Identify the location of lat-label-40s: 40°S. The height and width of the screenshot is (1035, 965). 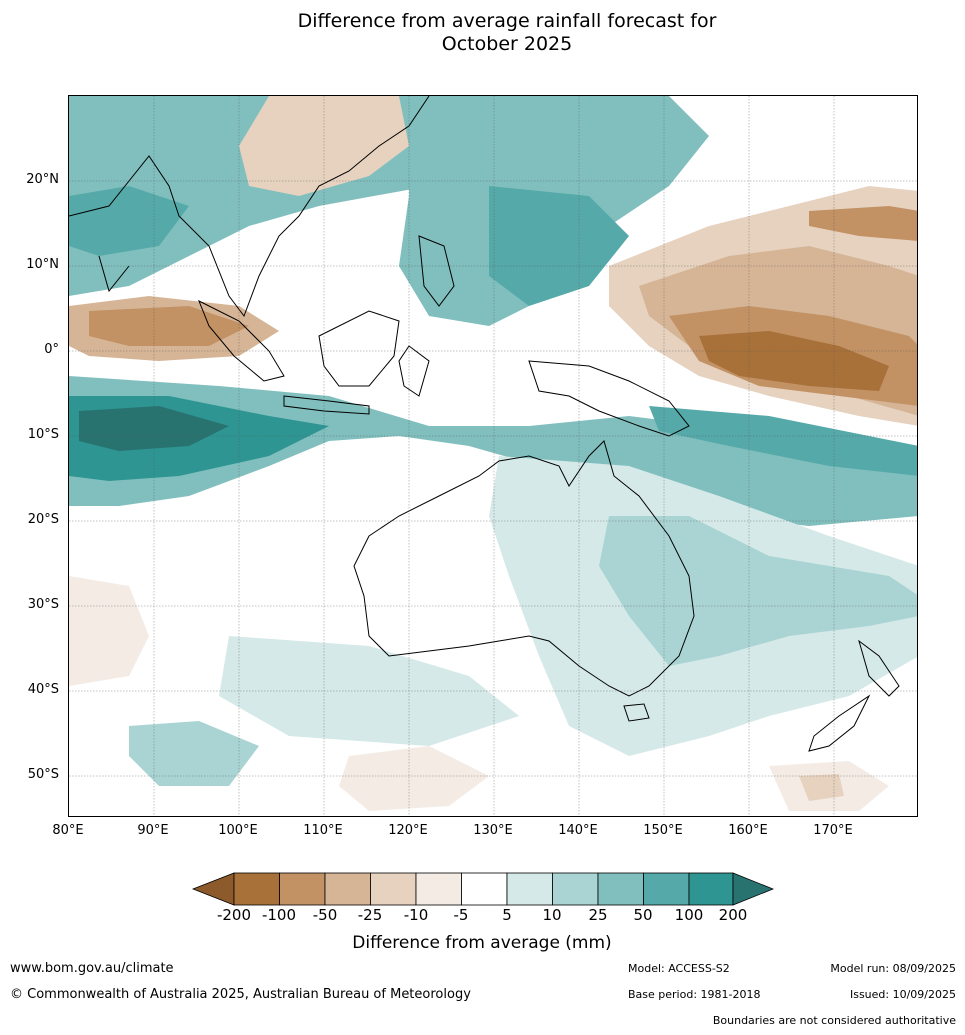
(43, 689).